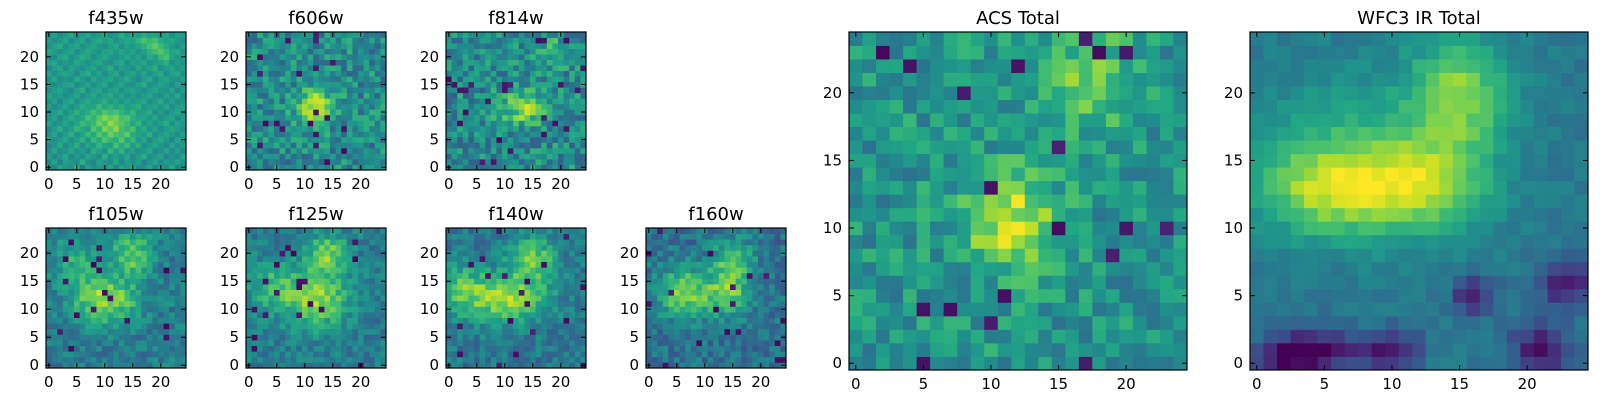 This screenshot has height=400, width=1600. What do you see at coordinates (304, 184) in the screenshot?
I see `x-tick-label: 10` at bounding box center [304, 184].